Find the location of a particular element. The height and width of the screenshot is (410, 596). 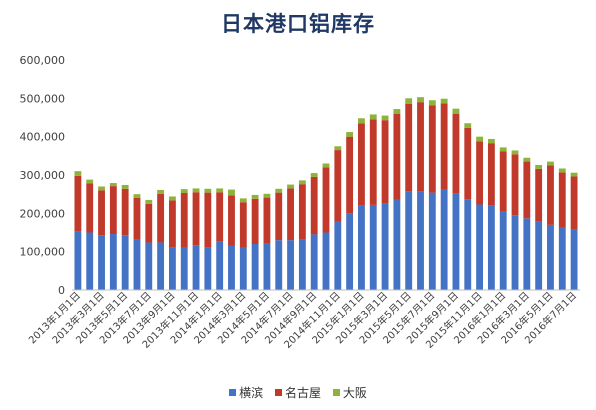

legend-swatch-osaka is located at coordinates (336, 392).